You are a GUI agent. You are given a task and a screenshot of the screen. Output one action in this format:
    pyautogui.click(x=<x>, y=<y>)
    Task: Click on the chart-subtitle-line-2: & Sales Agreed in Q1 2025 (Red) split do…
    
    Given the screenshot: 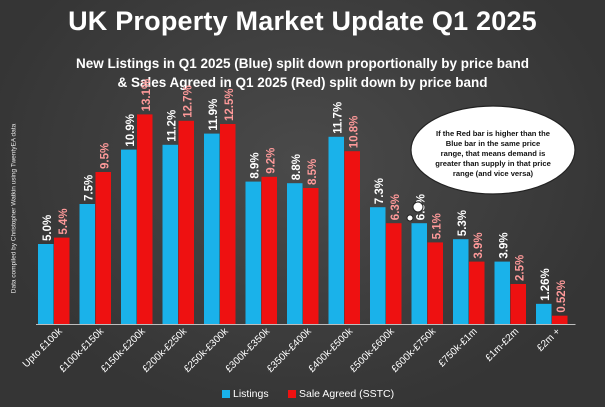 What is the action you would take?
    pyautogui.click(x=302, y=82)
    